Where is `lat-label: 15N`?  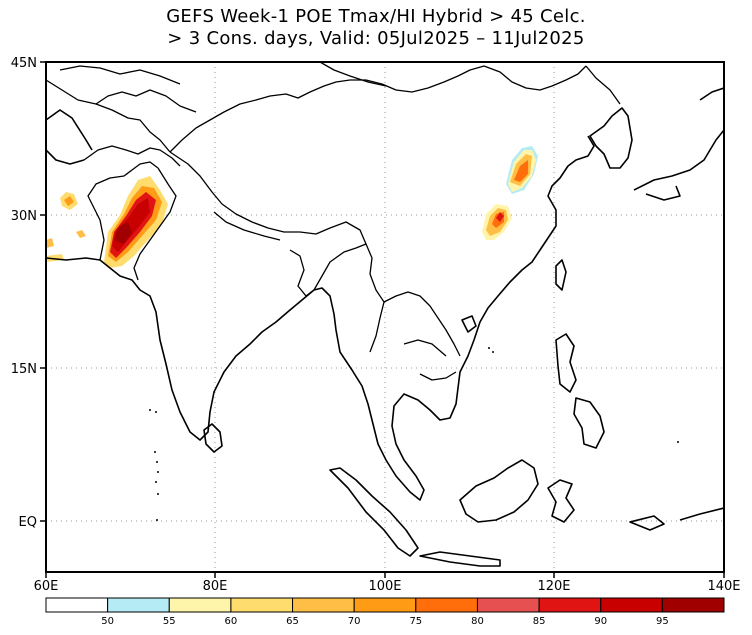
lat-label: 15N is located at coordinates (24, 369).